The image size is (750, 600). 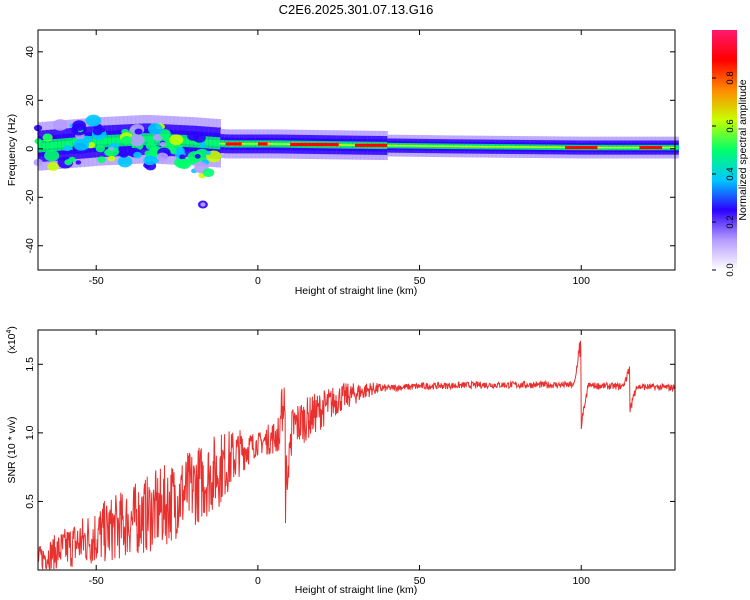 I want to click on colorbar-label: Normalized spectral amplitude, so click(x=743, y=149).